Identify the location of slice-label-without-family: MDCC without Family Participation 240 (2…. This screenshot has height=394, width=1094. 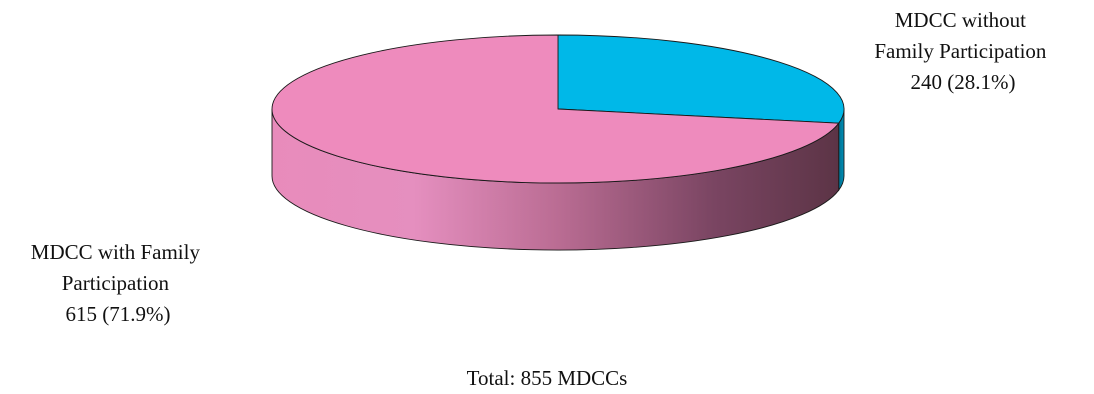
(962, 51).